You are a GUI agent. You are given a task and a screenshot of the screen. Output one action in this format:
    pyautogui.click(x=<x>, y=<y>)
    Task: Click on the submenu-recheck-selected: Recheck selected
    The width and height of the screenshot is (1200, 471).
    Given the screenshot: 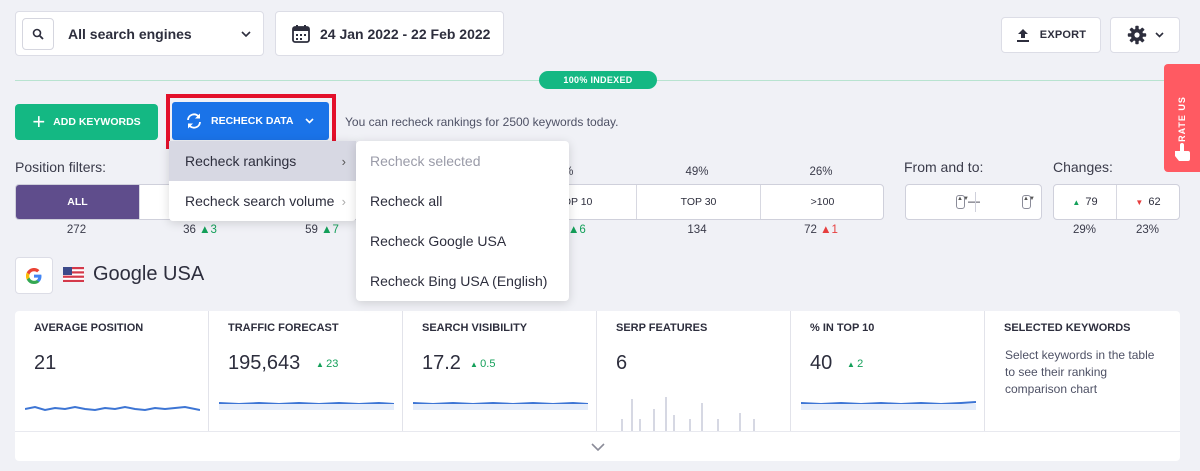 What is the action you would take?
    pyautogui.click(x=425, y=161)
    